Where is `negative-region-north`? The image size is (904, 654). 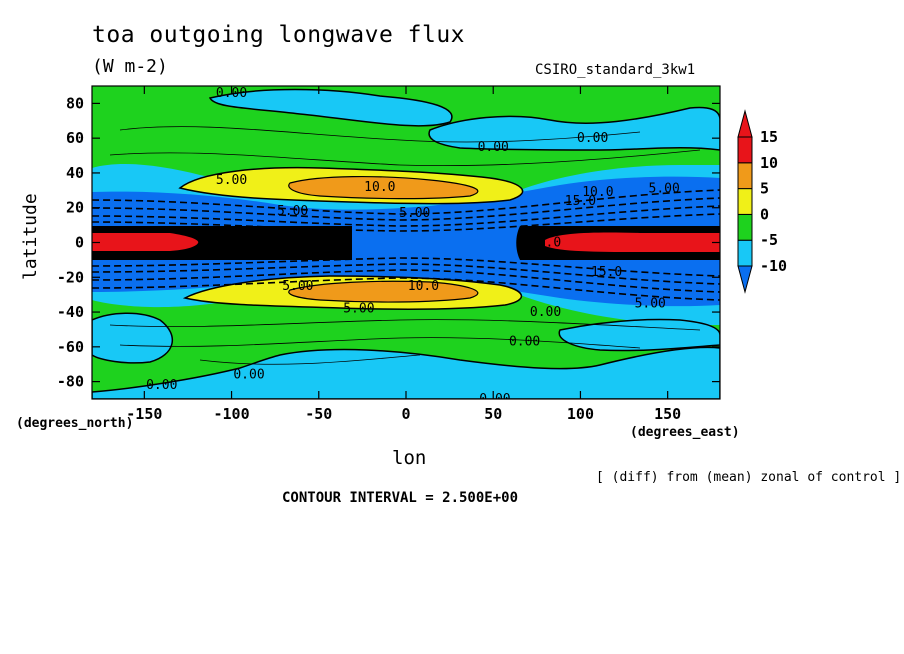
negative-region-north is located at coordinates (330, 107).